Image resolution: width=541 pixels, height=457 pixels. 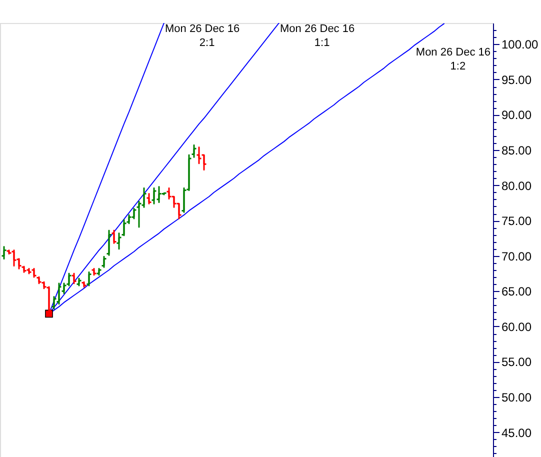 What do you see at coordinates (517, 115) in the screenshot?
I see `y-tick-label: 90.00` at bounding box center [517, 115].